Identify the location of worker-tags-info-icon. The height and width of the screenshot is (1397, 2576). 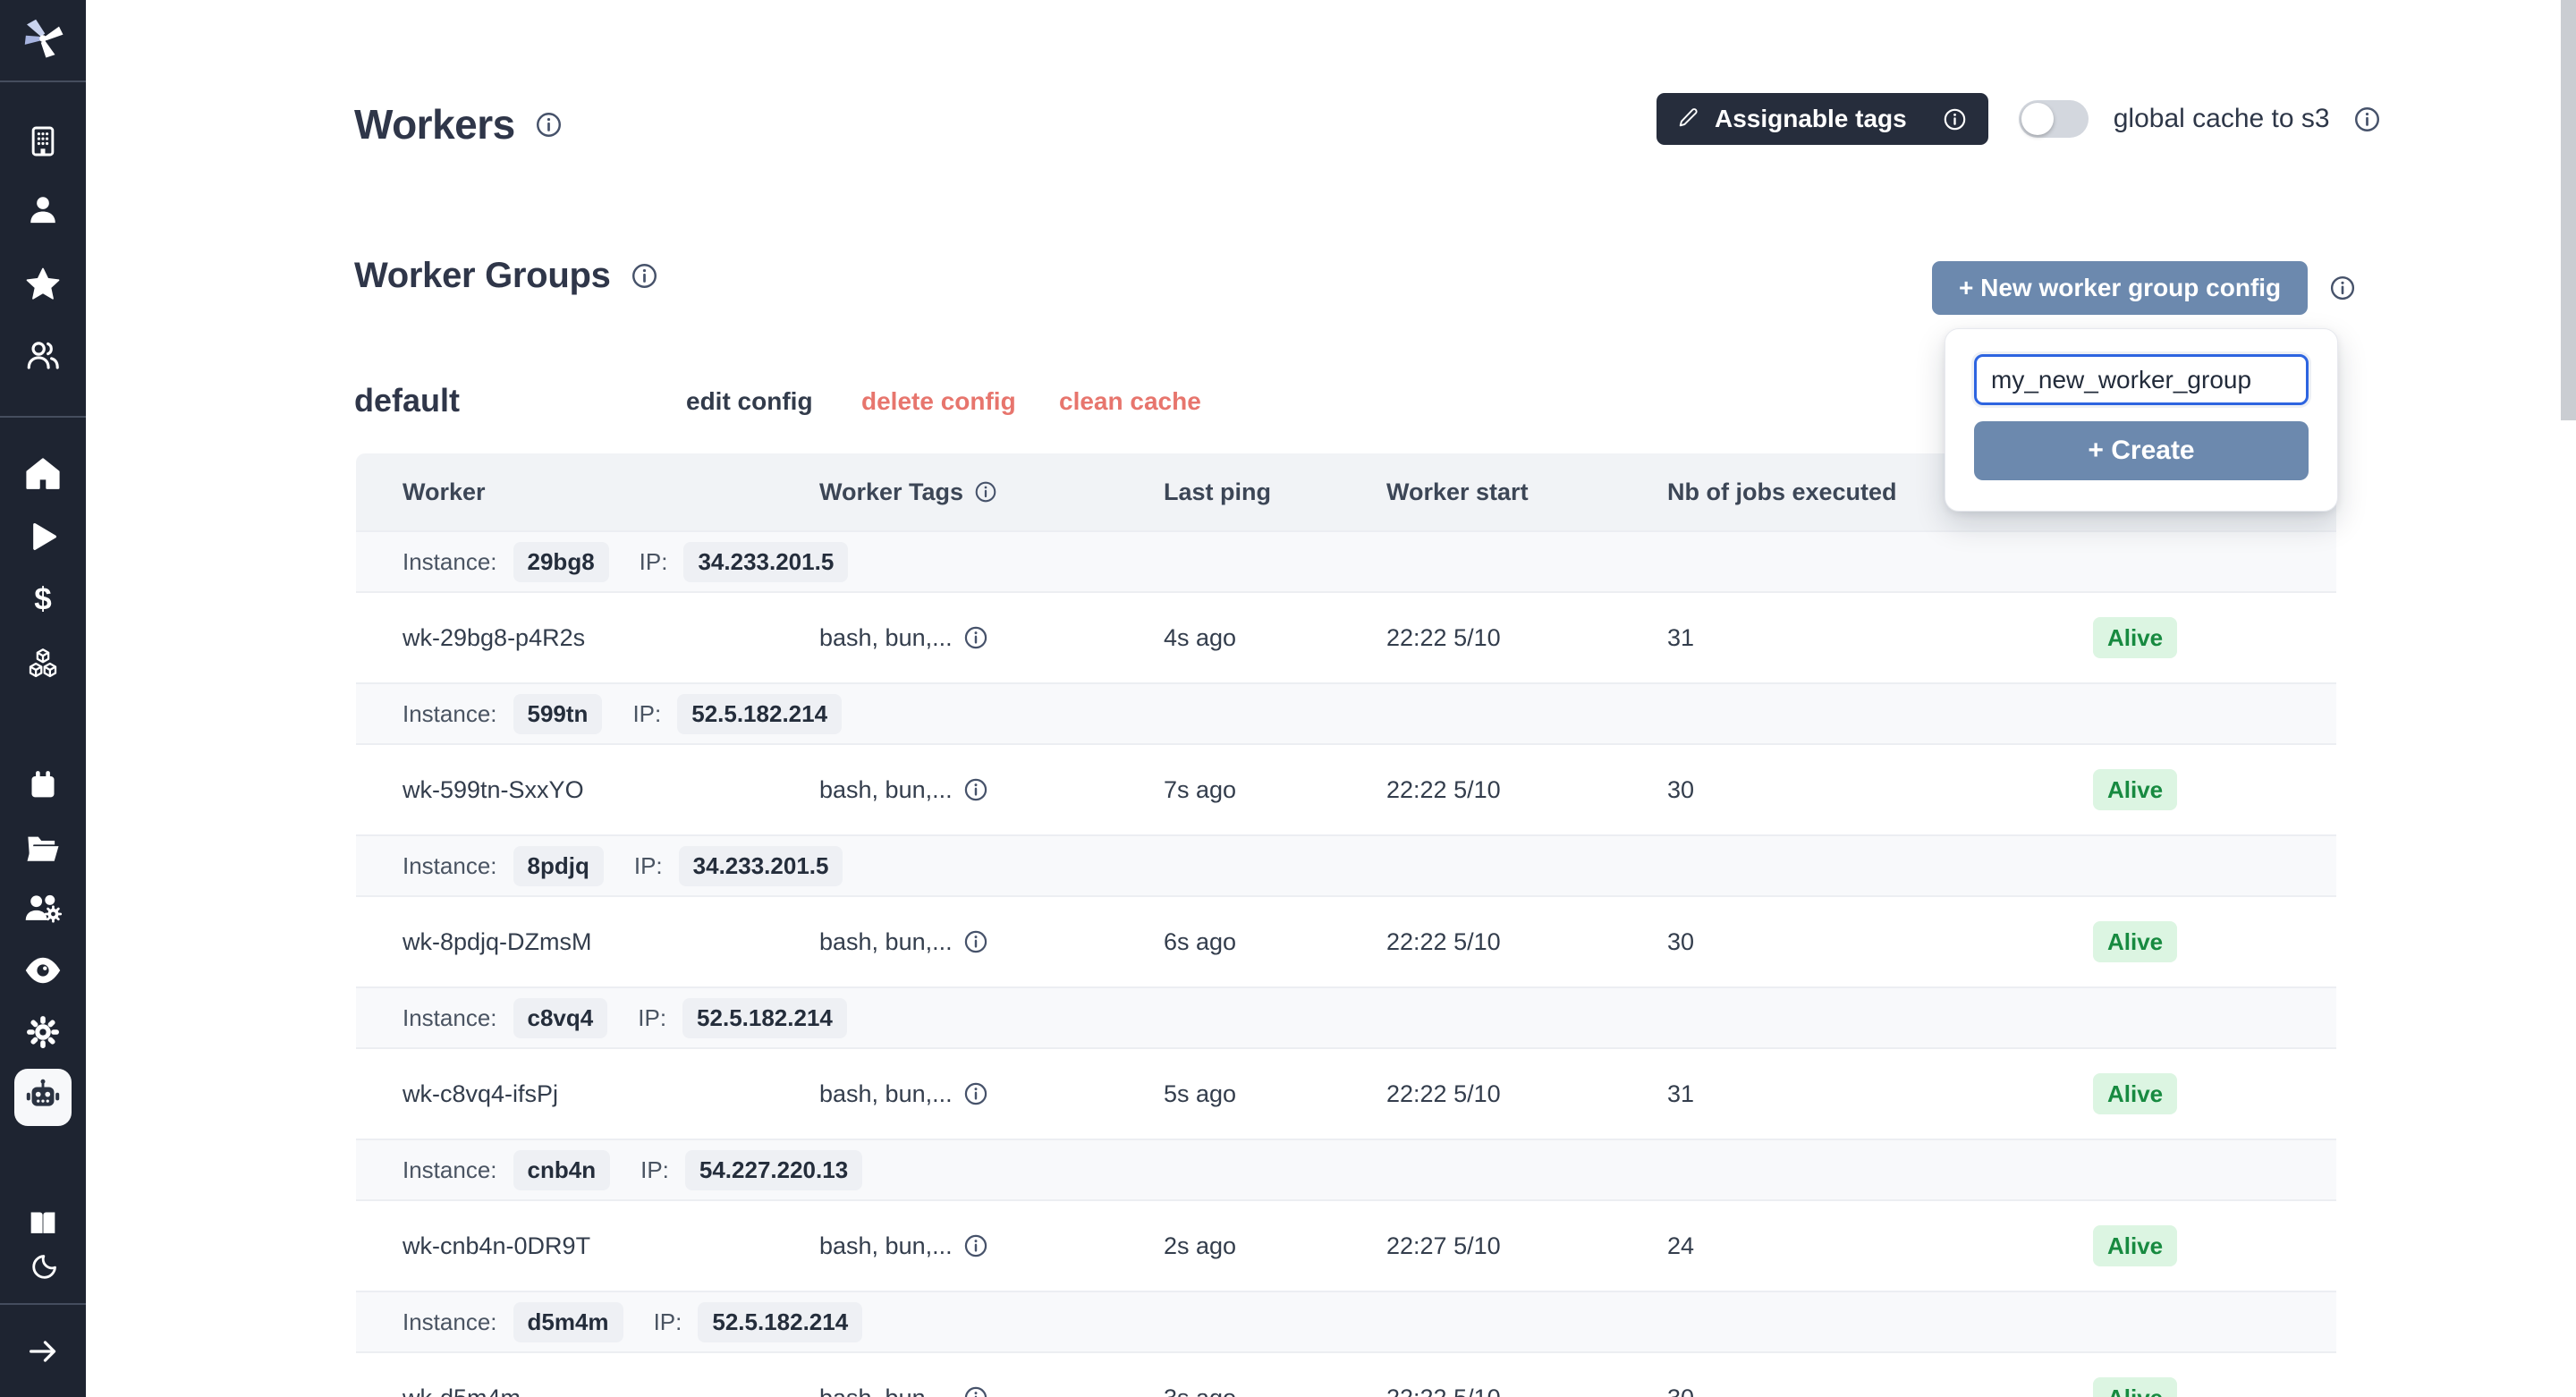
(985, 492).